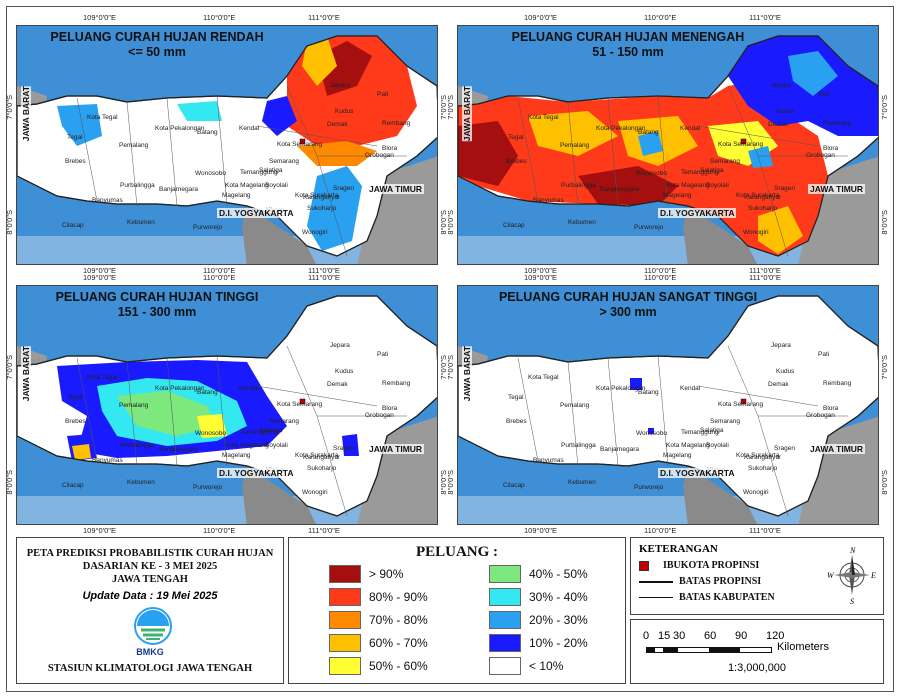  I want to click on place-label: Kudus, so click(785, 111).